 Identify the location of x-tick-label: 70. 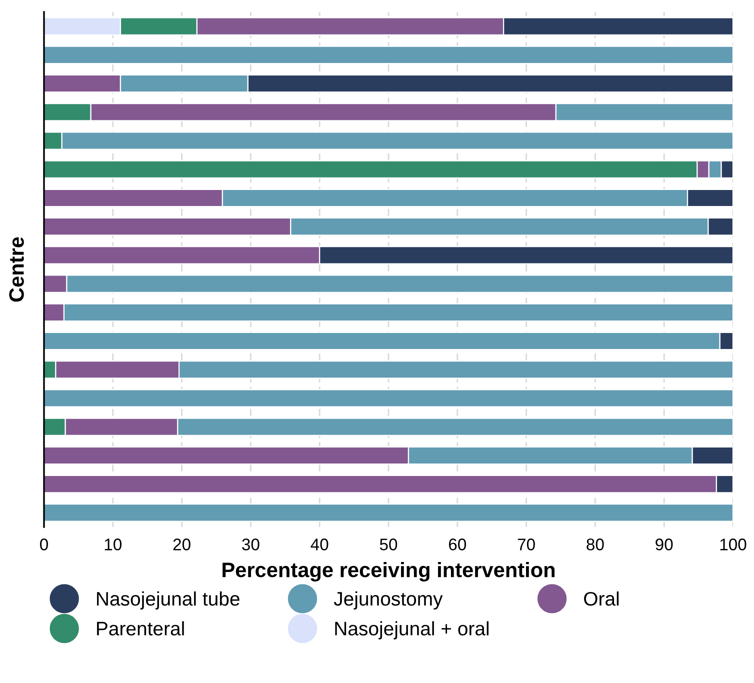
(526, 544).